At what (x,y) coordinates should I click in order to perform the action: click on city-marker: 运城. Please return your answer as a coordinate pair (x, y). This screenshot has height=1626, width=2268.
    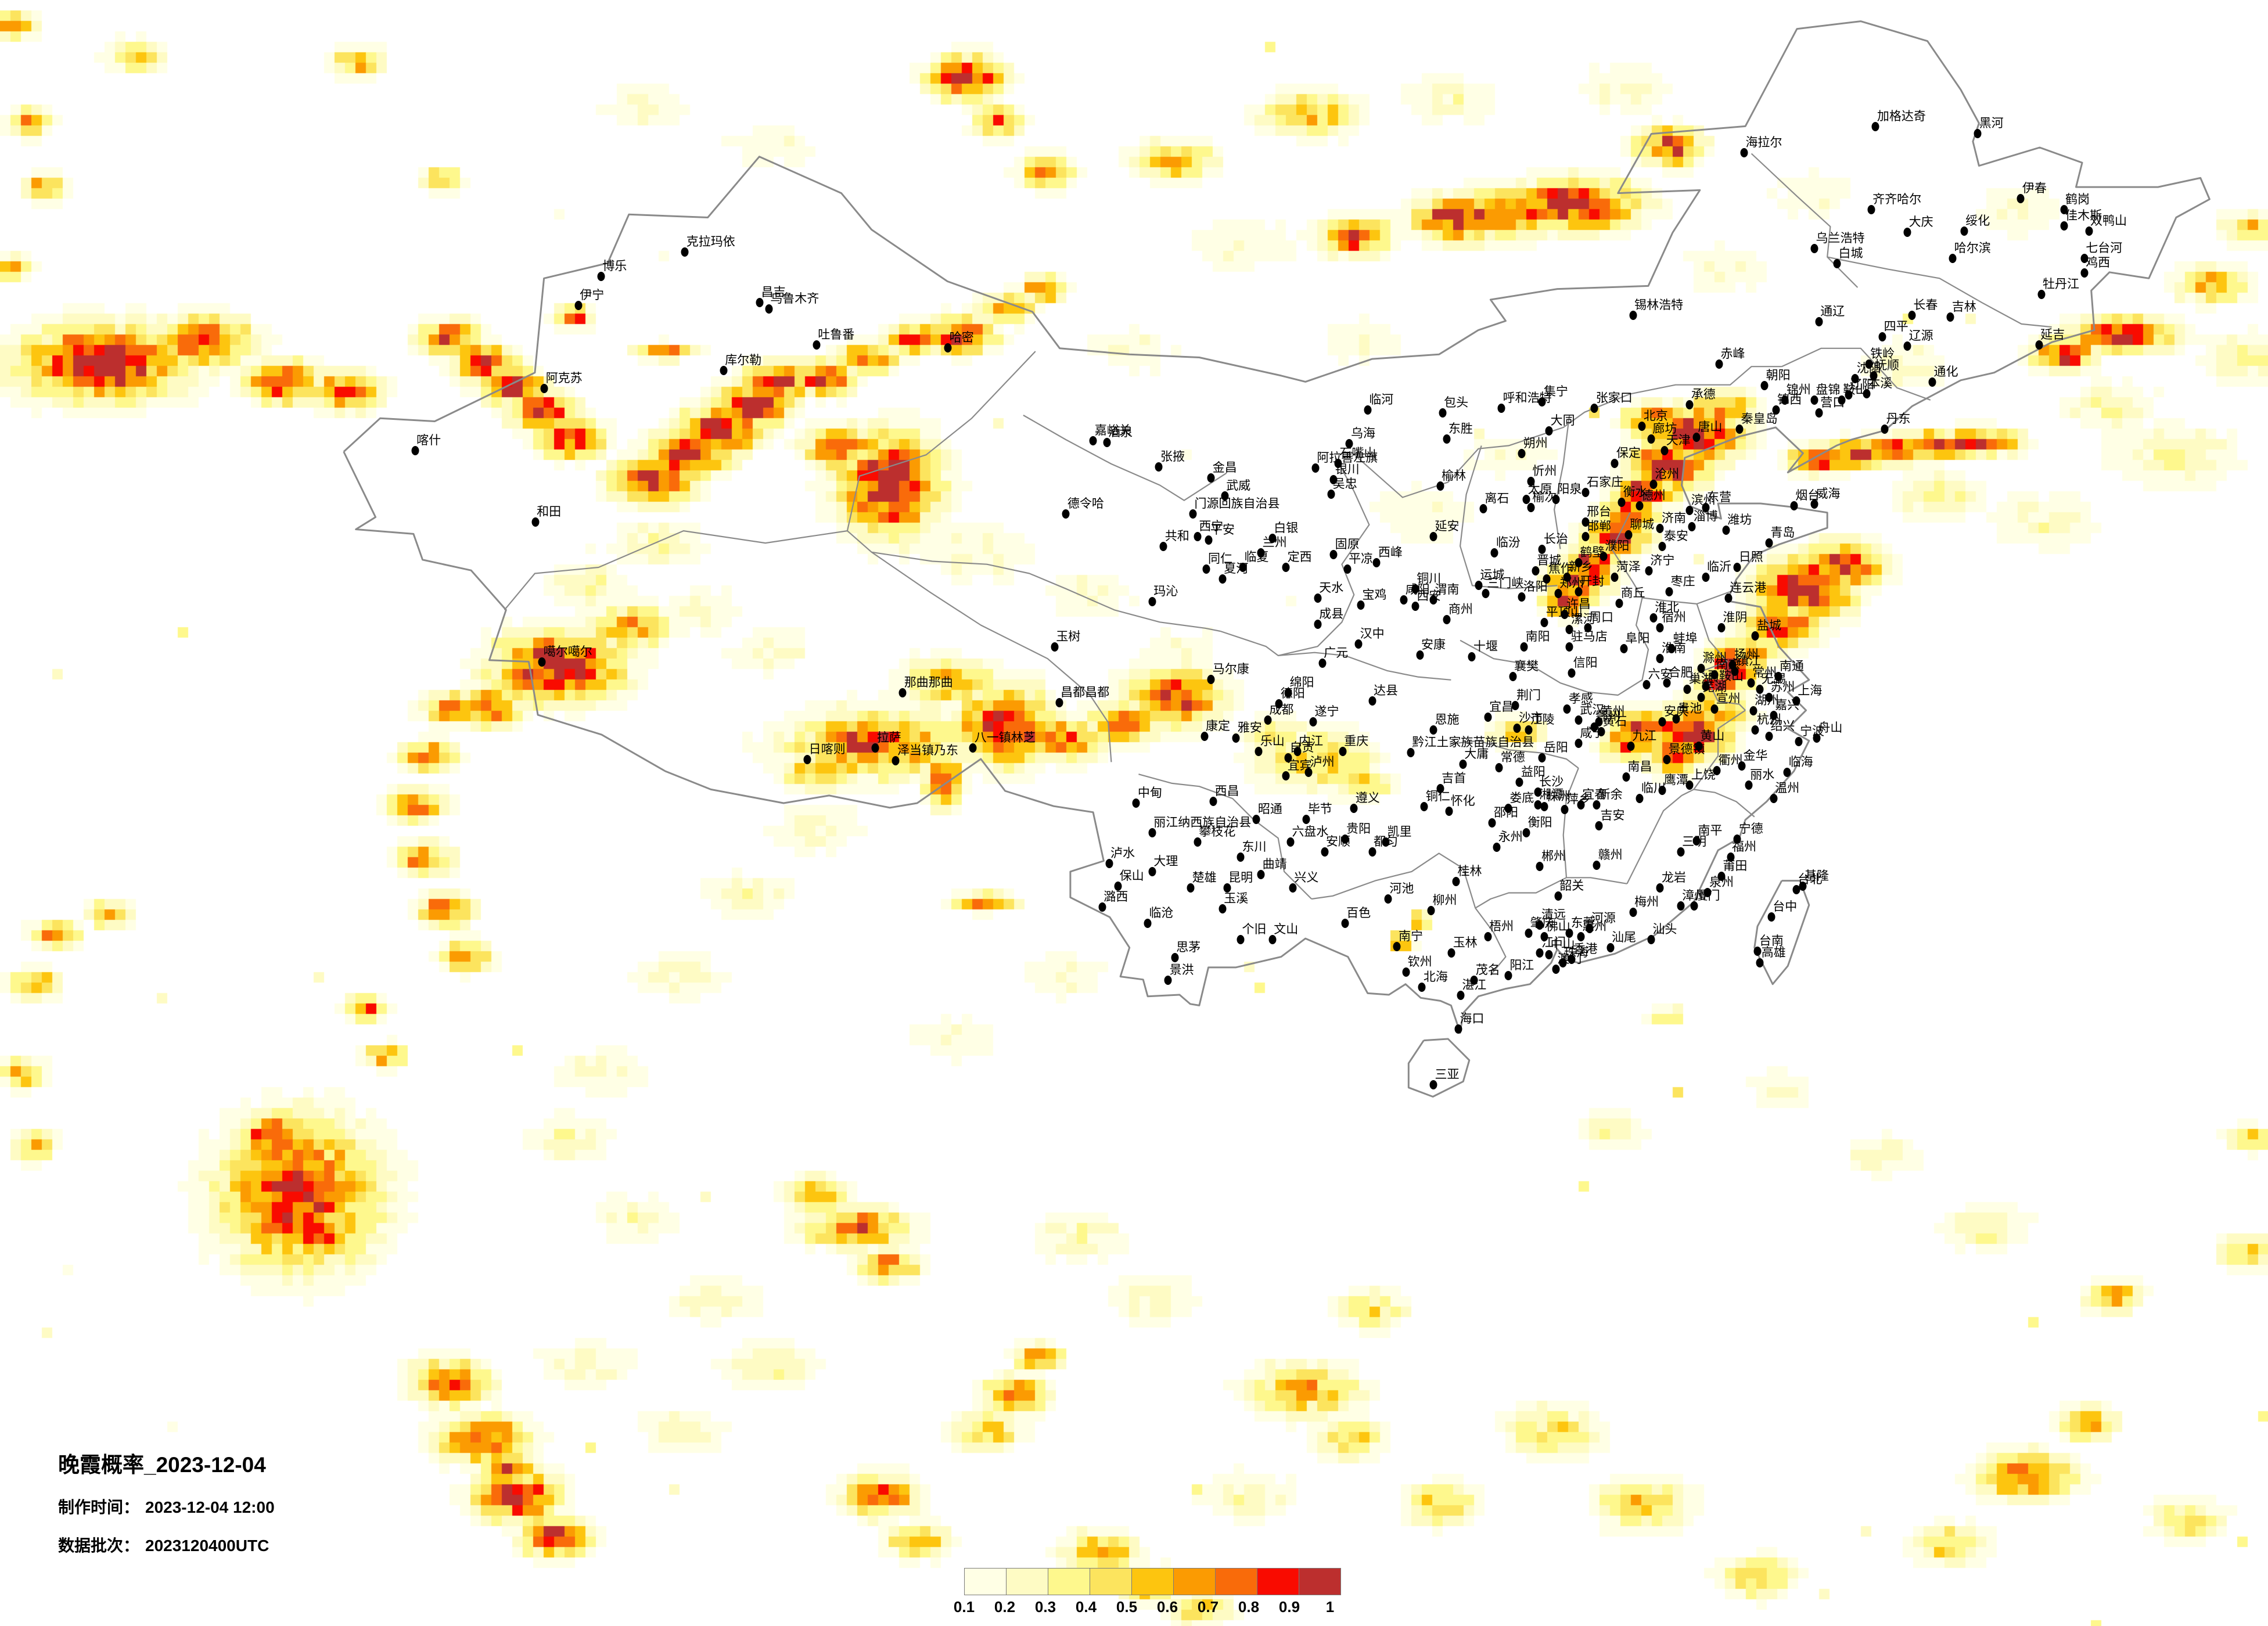
    Looking at the image, I should click on (1490, 579).